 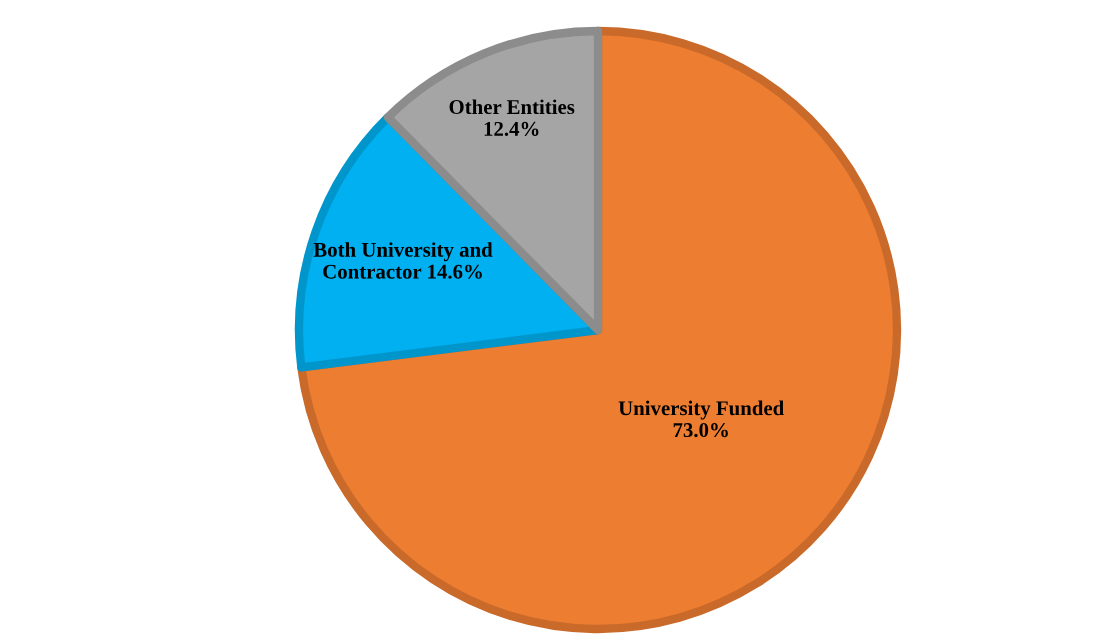 I want to click on slice-label: Other Entities, so click(x=512, y=107).